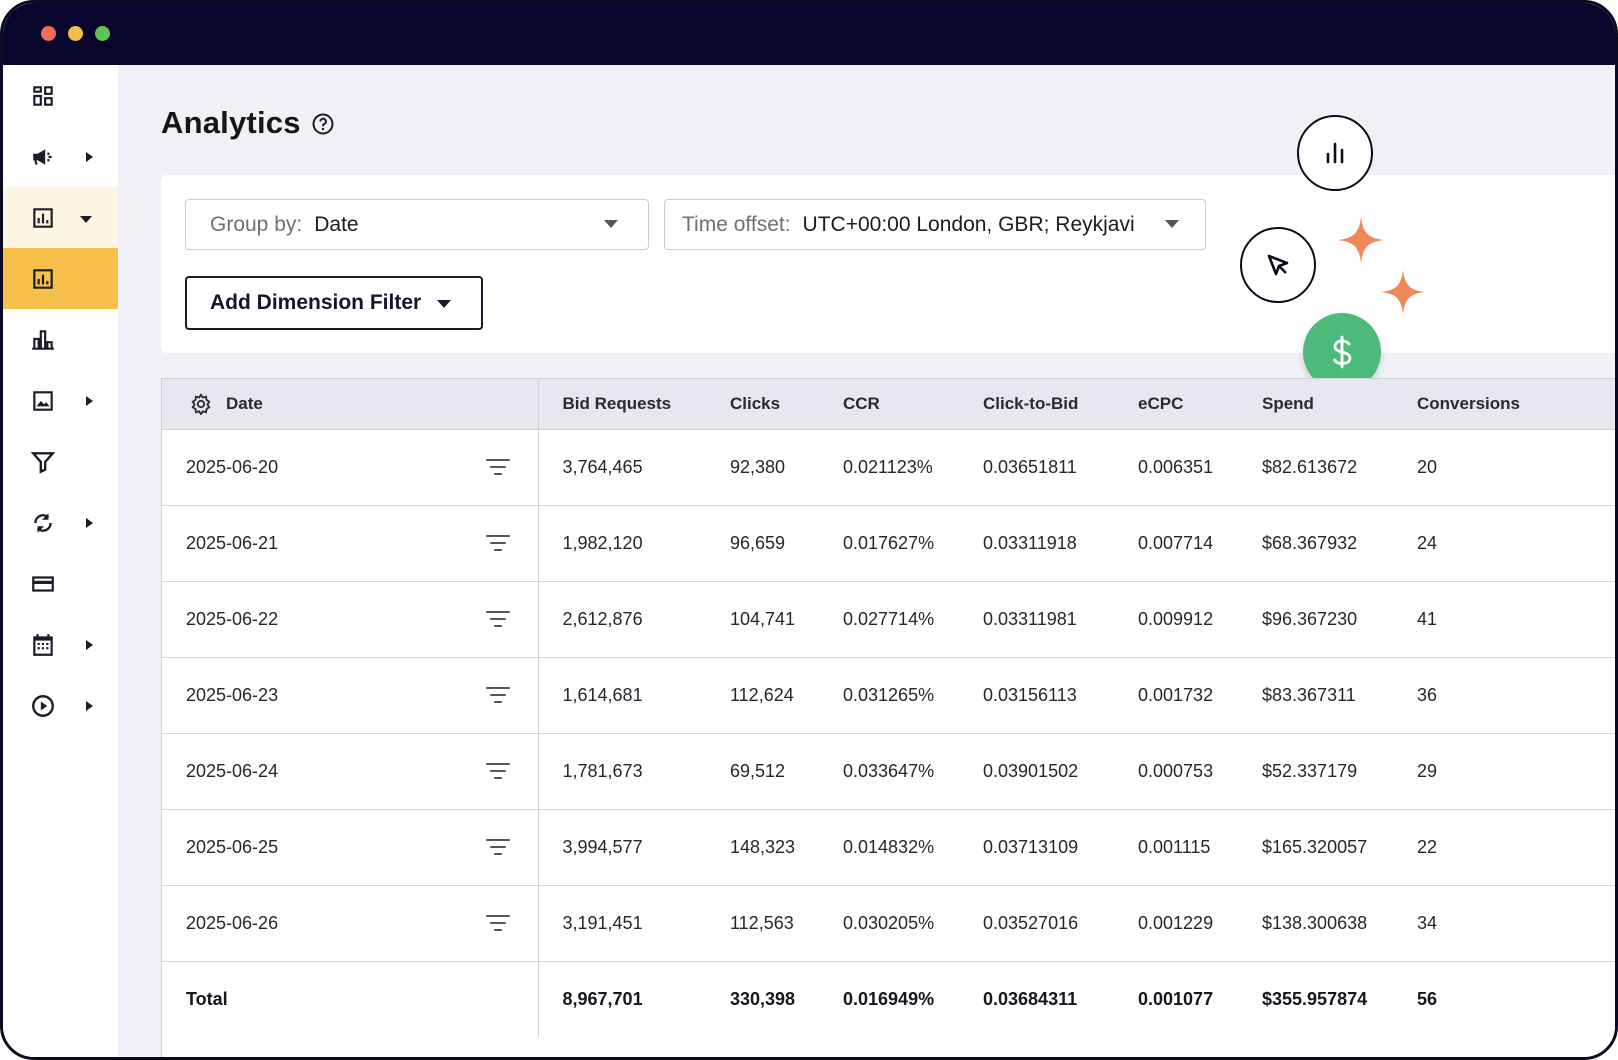 This screenshot has height=1060, width=1618. Describe the element at coordinates (244, 403) in the screenshot. I see `column-header-label: Date` at that location.